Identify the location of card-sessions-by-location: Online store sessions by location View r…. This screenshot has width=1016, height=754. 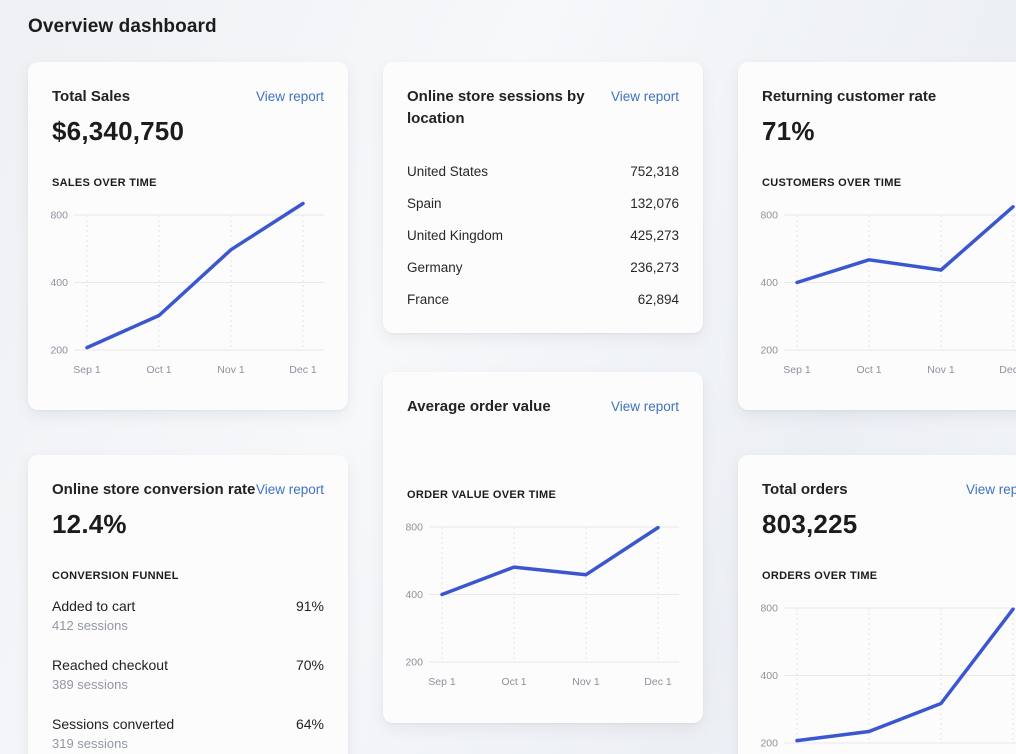
(543, 197).